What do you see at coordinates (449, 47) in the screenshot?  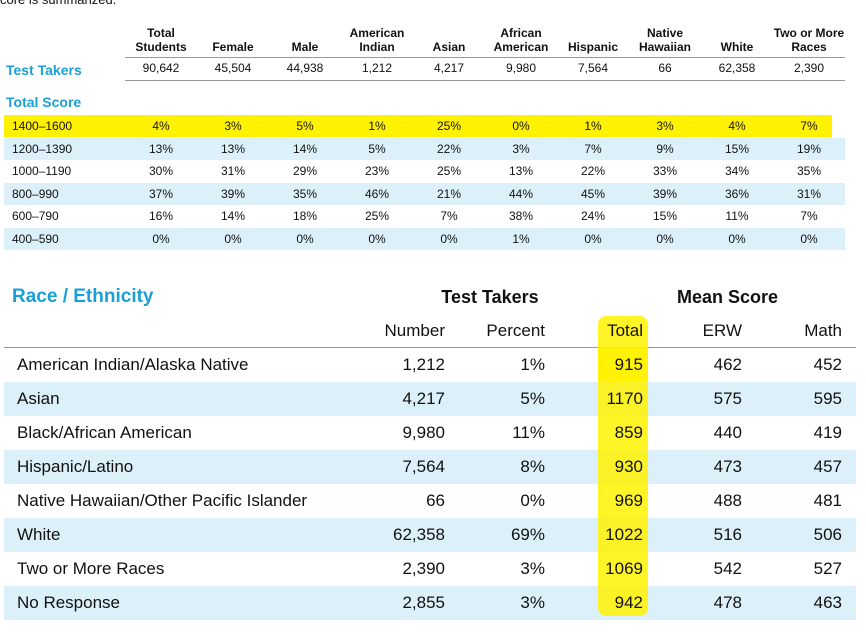 I see `column-header: Asian` at bounding box center [449, 47].